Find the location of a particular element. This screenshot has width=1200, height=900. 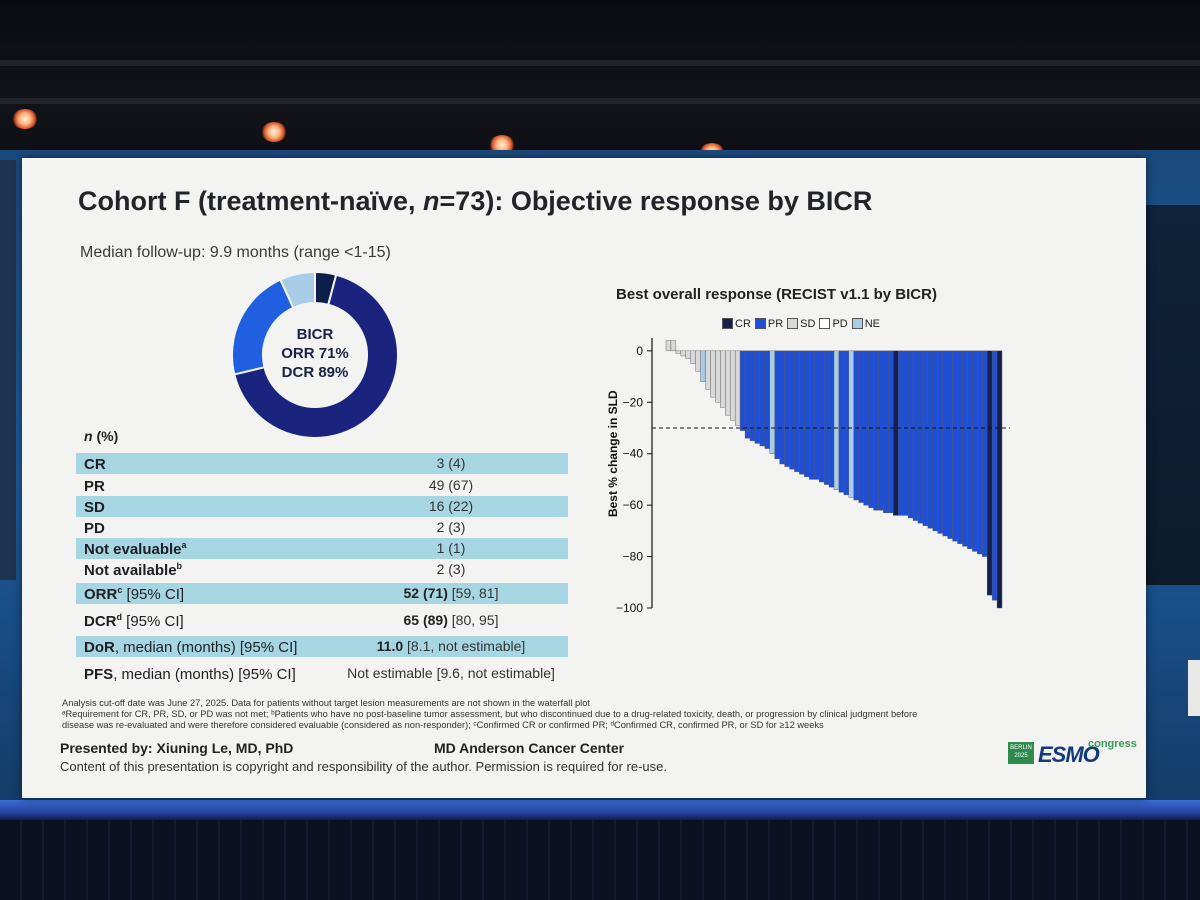

table-row: SD 16 (22) is located at coordinates (322, 506).